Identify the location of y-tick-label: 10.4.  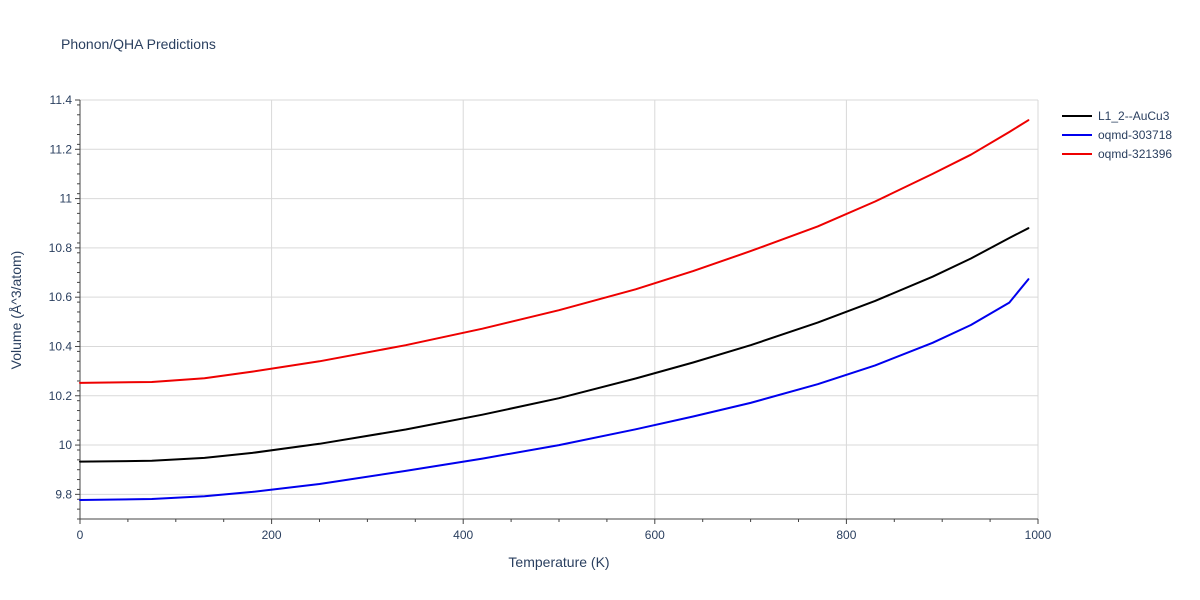
(61, 346).